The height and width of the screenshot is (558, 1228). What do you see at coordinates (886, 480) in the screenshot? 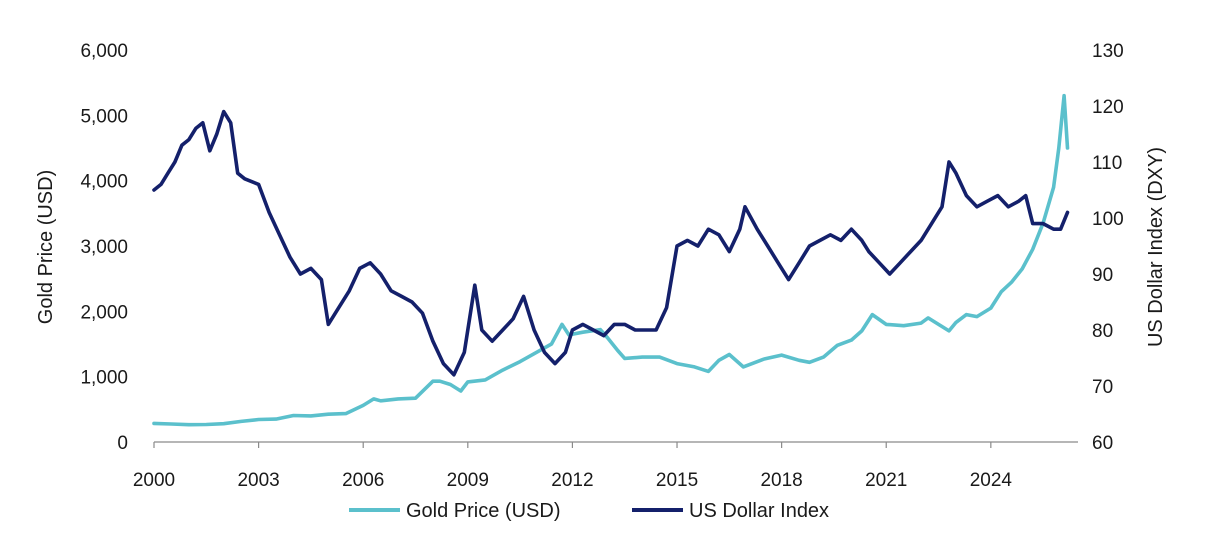
I see `x-tick-label: 2021` at bounding box center [886, 480].